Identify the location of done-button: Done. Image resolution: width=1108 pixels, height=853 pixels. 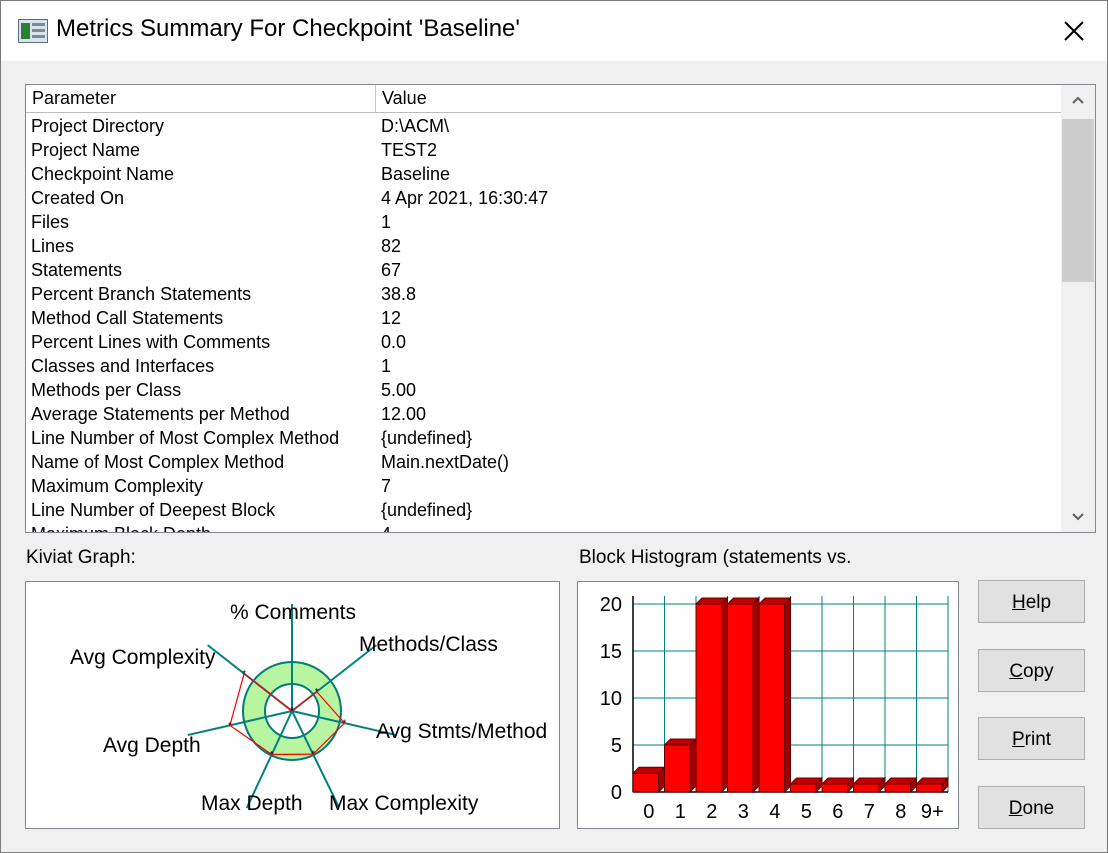
(1031, 807).